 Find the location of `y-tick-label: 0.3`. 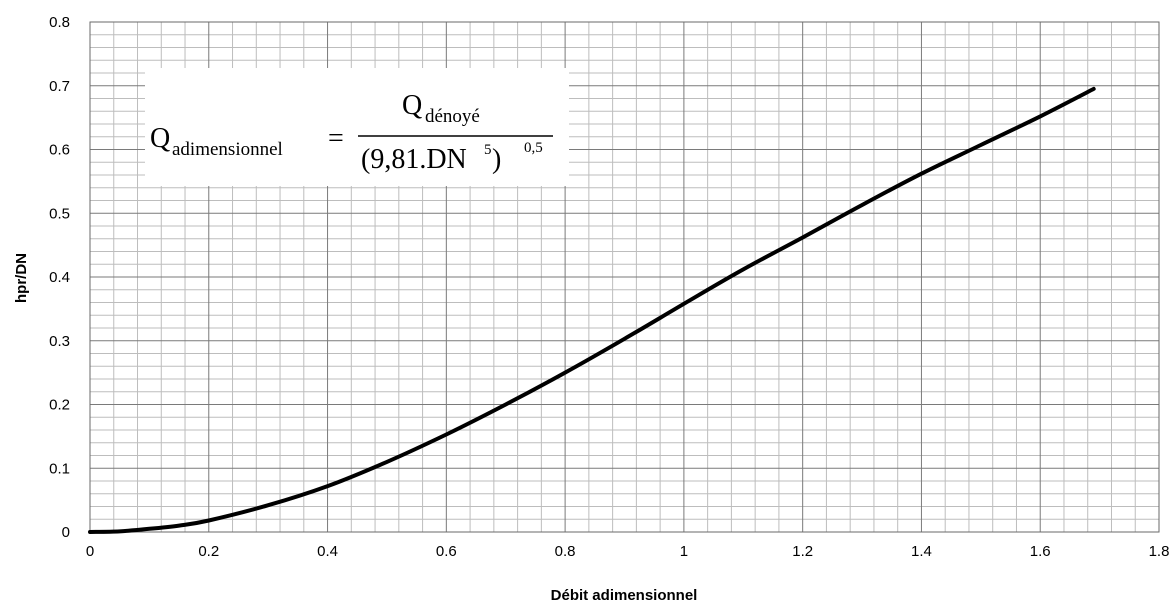

y-tick-label: 0.3 is located at coordinates (59, 341).